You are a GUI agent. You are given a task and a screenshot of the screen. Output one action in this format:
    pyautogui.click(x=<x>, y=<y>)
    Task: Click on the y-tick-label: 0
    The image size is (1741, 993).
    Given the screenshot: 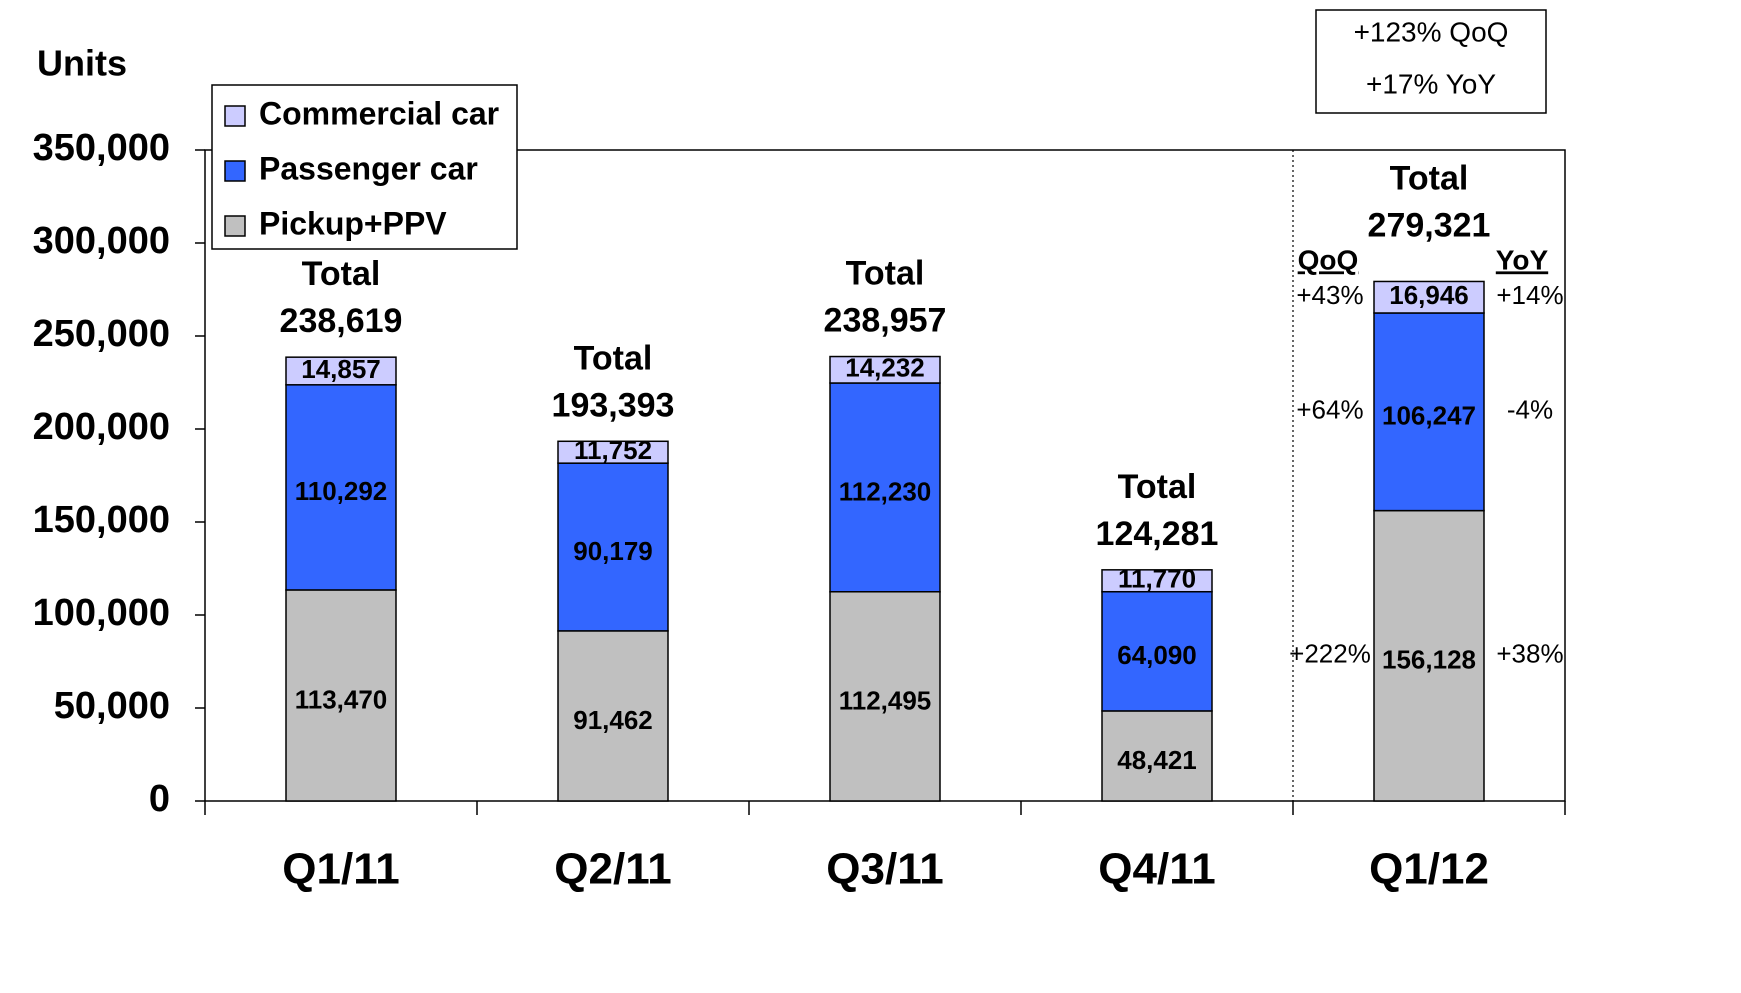 What is the action you would take?
    pyautogui.click(x=159, y=799)
    